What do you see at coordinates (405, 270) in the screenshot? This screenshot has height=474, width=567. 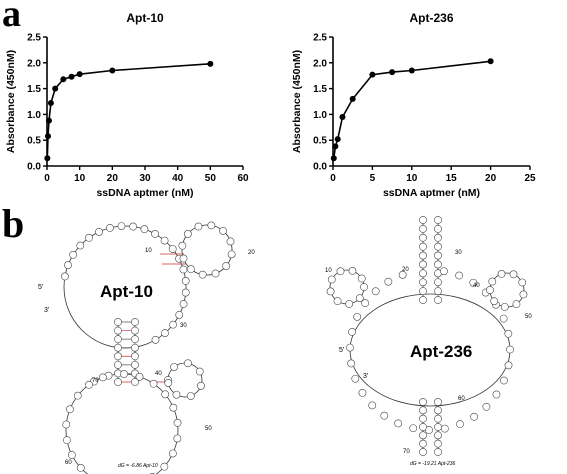 I see `apt236-num-20: 20` at bounding box center [405, 270].